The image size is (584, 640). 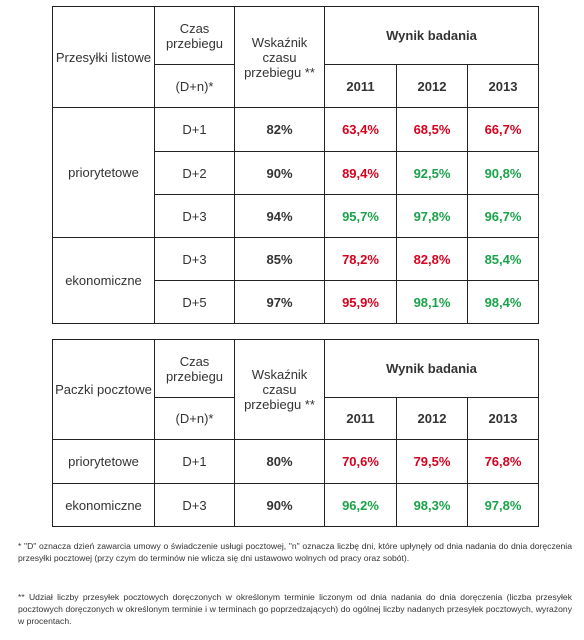 I want to click on value-cell: 68,5%, so click(x=432, y=129).